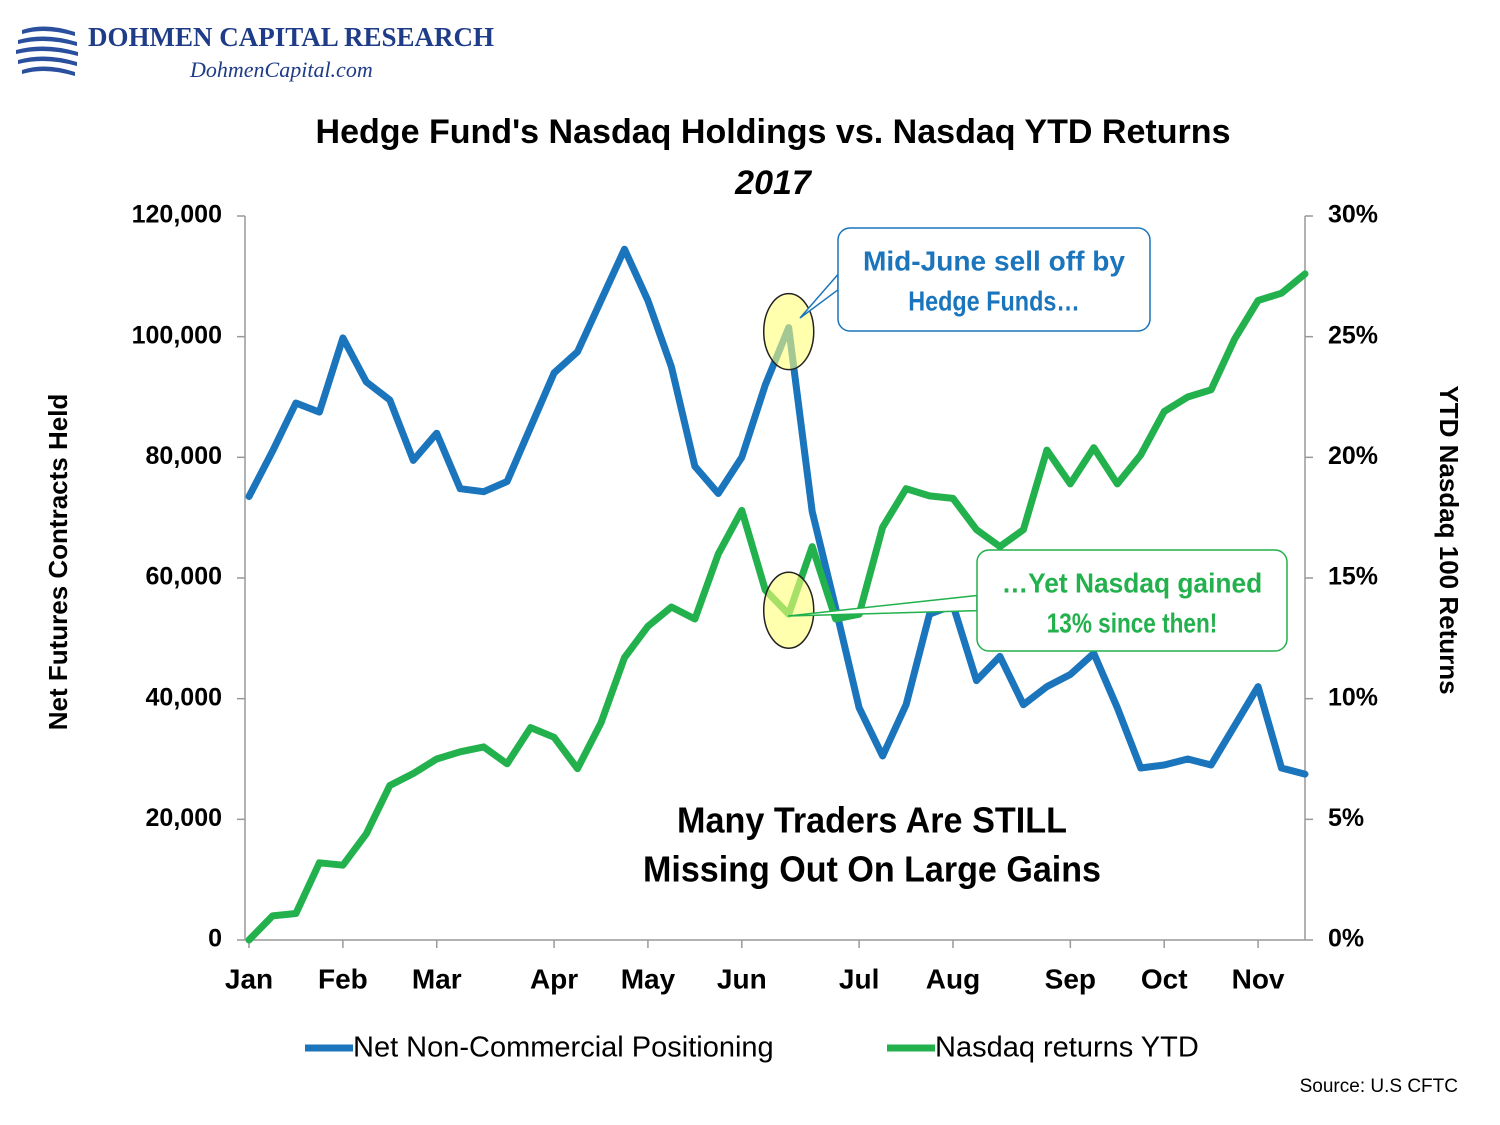 The width and height of the screenshot is (1500, 1125). What do you see at coordinates (1449, 539) in the screenshot?
I see `y2-axis-title: YTD Nasdaq 100 Returns` at bounding box center [1449, 539].